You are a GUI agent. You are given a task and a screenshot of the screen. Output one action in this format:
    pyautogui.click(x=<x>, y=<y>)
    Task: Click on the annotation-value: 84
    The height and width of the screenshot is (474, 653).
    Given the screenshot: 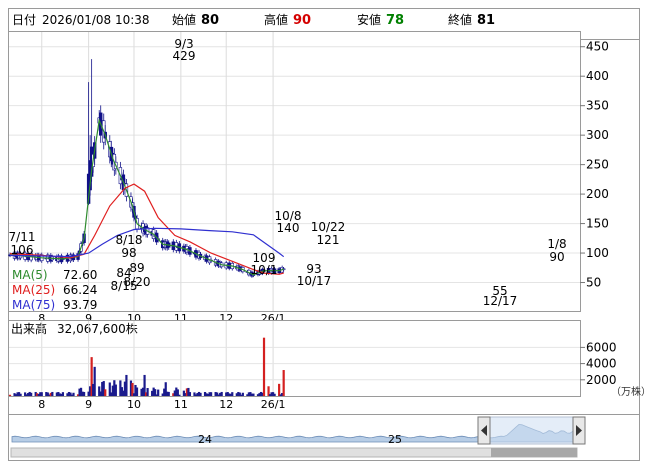 What is the action you would take?
    pyautogui.click(x=123, y=273)
    